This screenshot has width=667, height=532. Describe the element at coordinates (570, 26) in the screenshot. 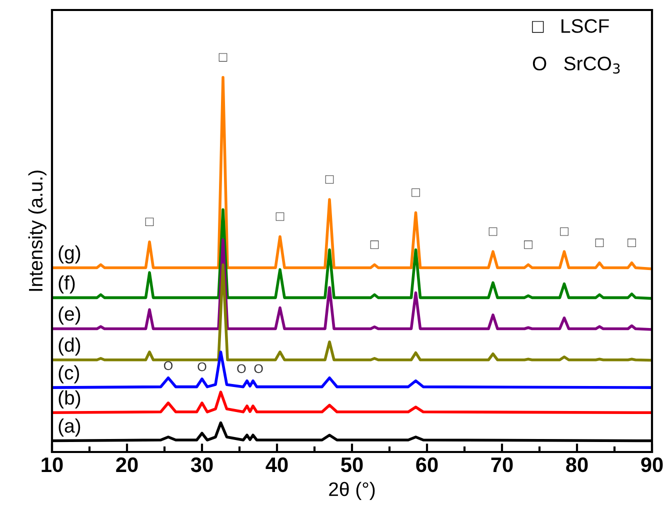

I see `text: □ LSCF` at that location.